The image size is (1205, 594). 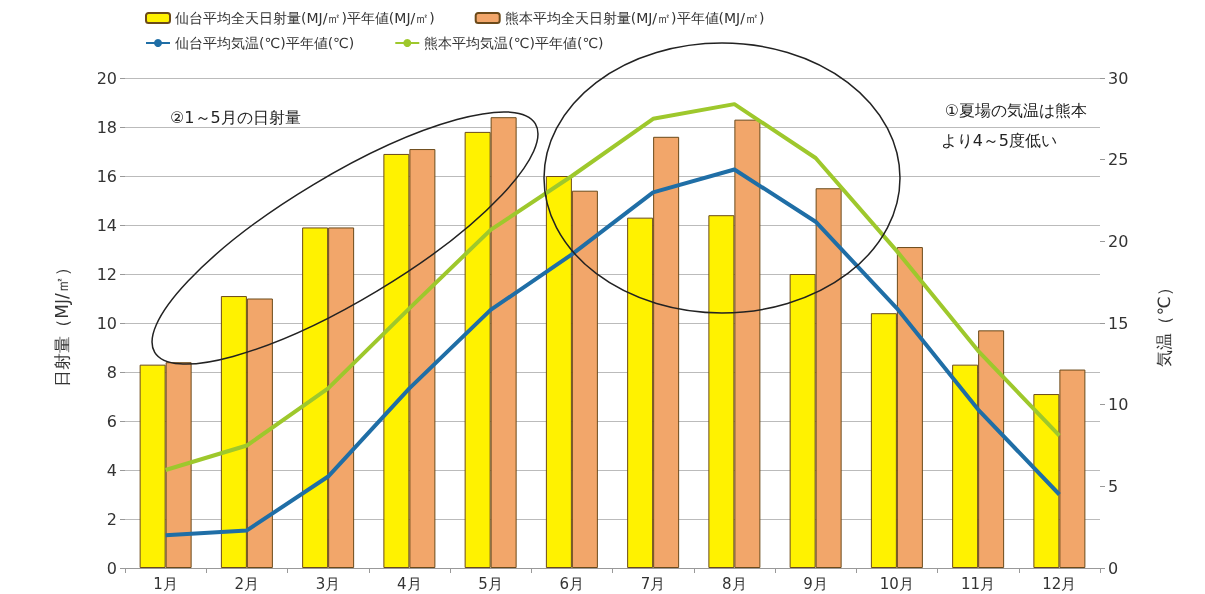 I want to click on y2-tick-label: 20, so click(x=1118, y=241).